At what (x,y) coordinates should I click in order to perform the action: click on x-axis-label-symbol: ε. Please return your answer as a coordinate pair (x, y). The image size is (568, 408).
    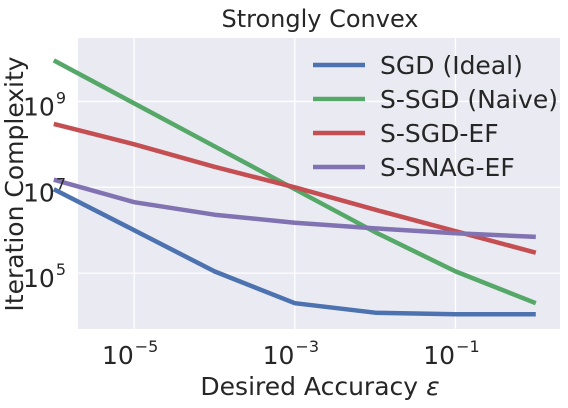
    Looking at the image, I should click on (433, 386).